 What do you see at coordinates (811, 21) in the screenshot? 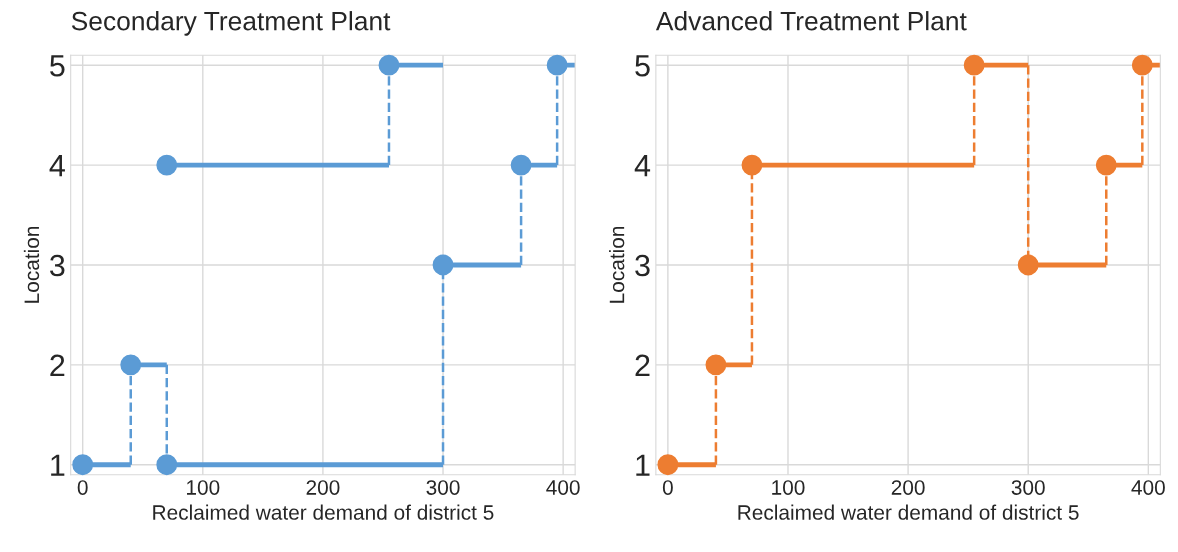
I see `chart-title: Advanced Treatment Plant` at bounding box center [811, 21].